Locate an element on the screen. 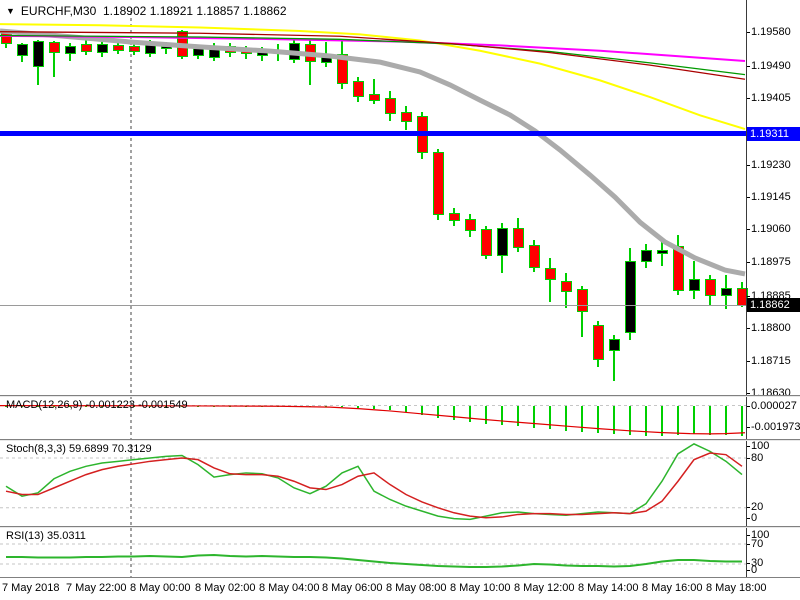  indicator-scale-label: 100 is located at coordinates (760, 446).